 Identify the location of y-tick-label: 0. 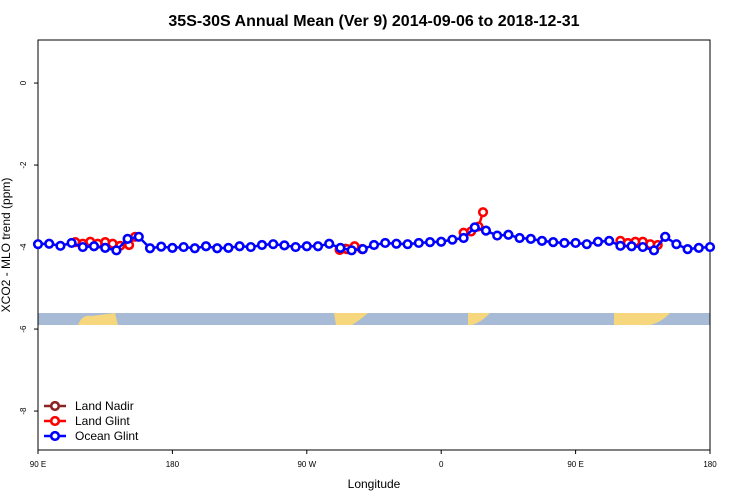
(23, 82).